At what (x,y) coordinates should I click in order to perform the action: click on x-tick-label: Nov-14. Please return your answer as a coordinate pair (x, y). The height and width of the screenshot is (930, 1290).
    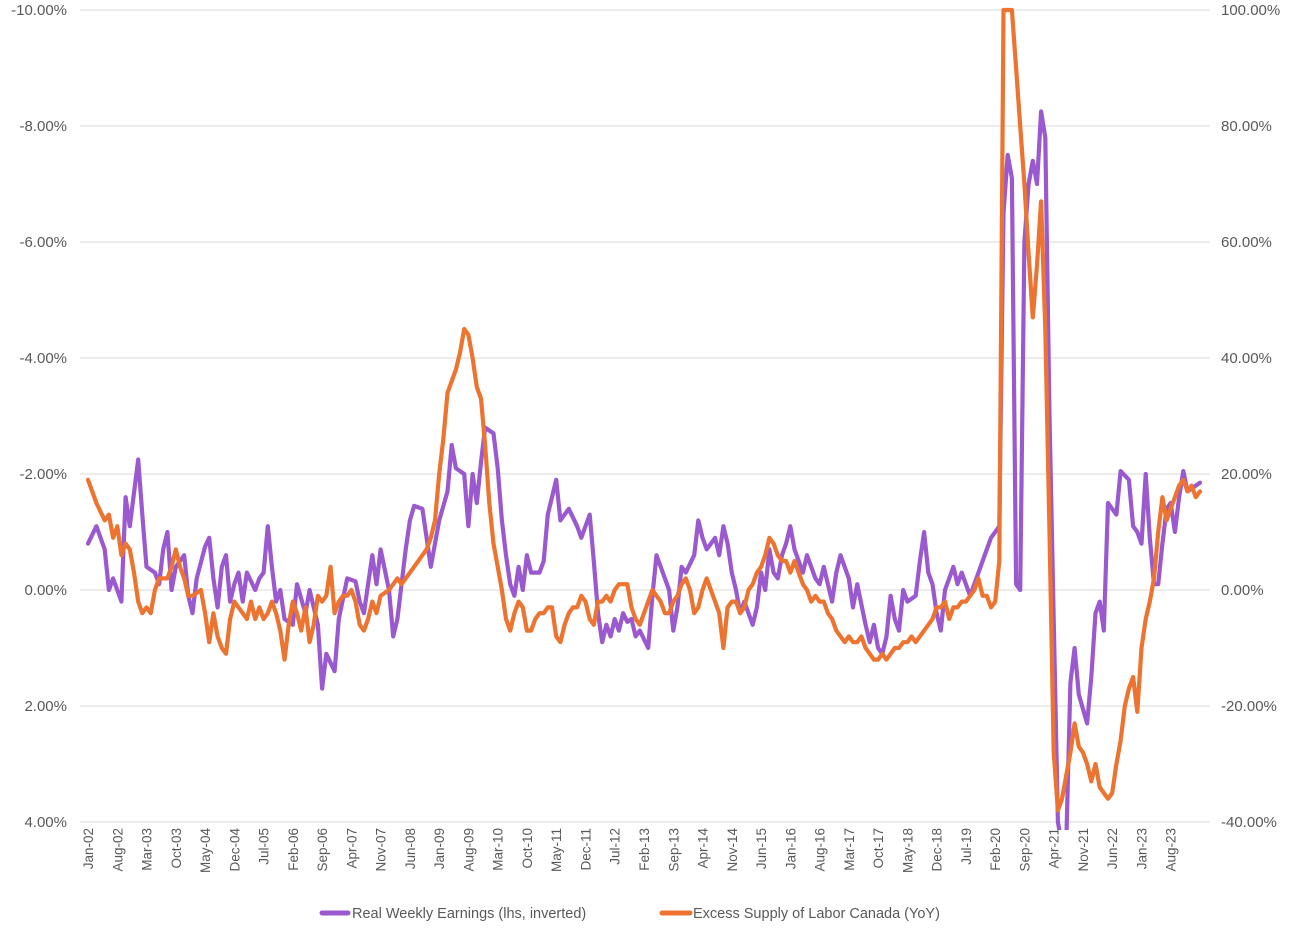
    Looking at the image, I should click on (732, 850).